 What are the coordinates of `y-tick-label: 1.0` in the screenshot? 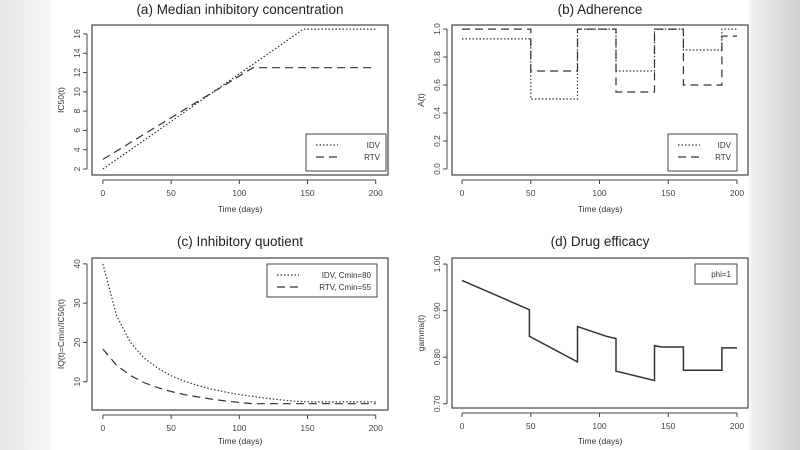 It's located at (437, 29).